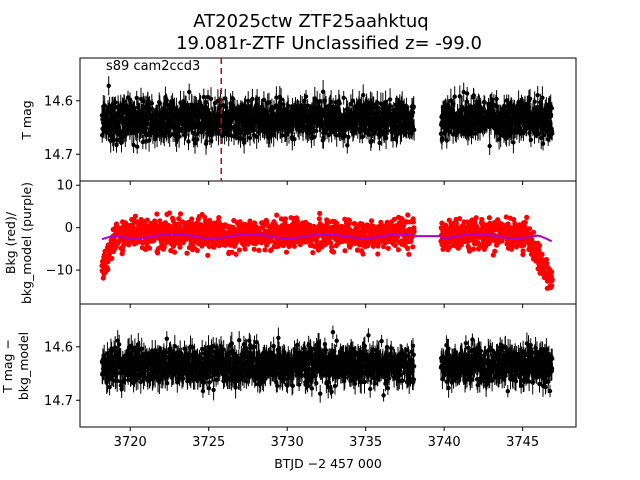 The height and width of the screenshot is (480, 640). I want to click on chart-title-line1: AT2025ctw ZTF25aahktuq, so click(311, 21).